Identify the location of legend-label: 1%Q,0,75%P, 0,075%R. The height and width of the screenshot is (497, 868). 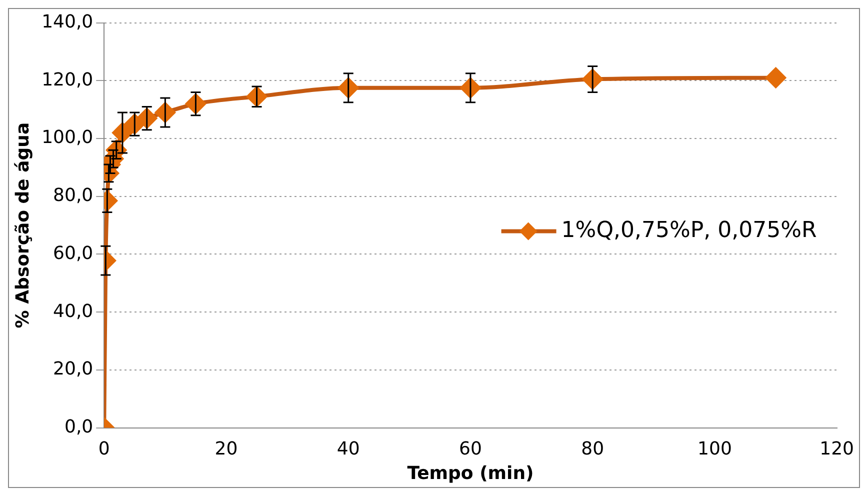
(689, 231).